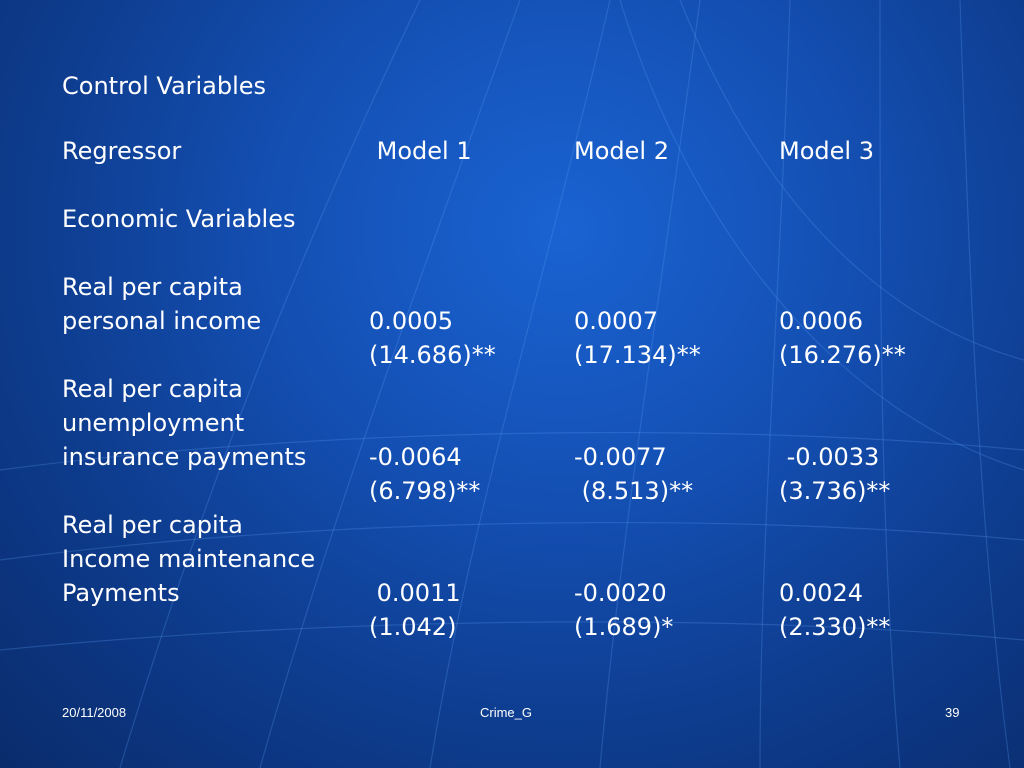  What do you see at coordinates (835, 491) in the screenshot?
I see `tstat-model-3: (3.736)**` at bounding box center [835, 491].